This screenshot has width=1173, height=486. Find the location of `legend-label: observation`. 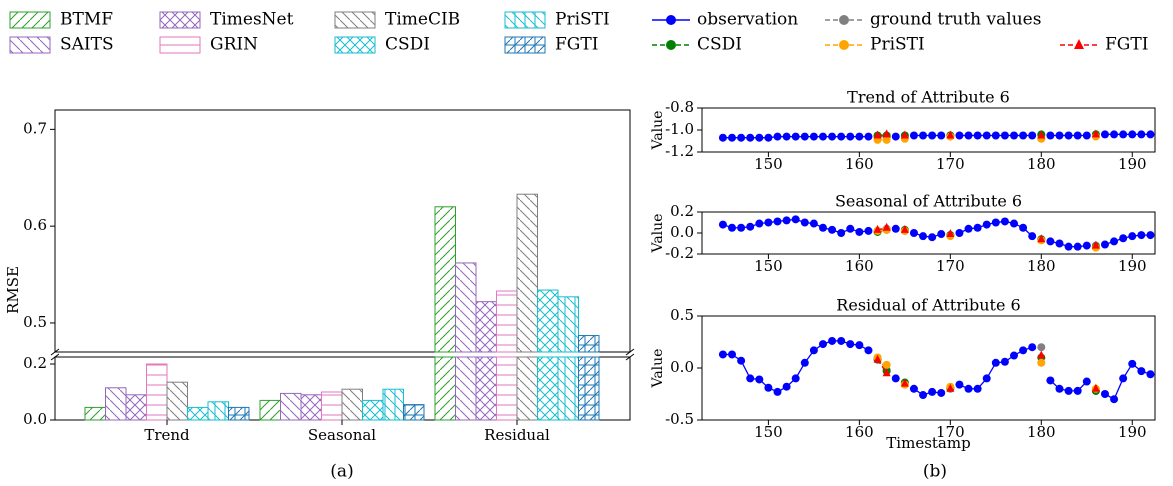

legend-label: observation is located at coordinates (747, 20).